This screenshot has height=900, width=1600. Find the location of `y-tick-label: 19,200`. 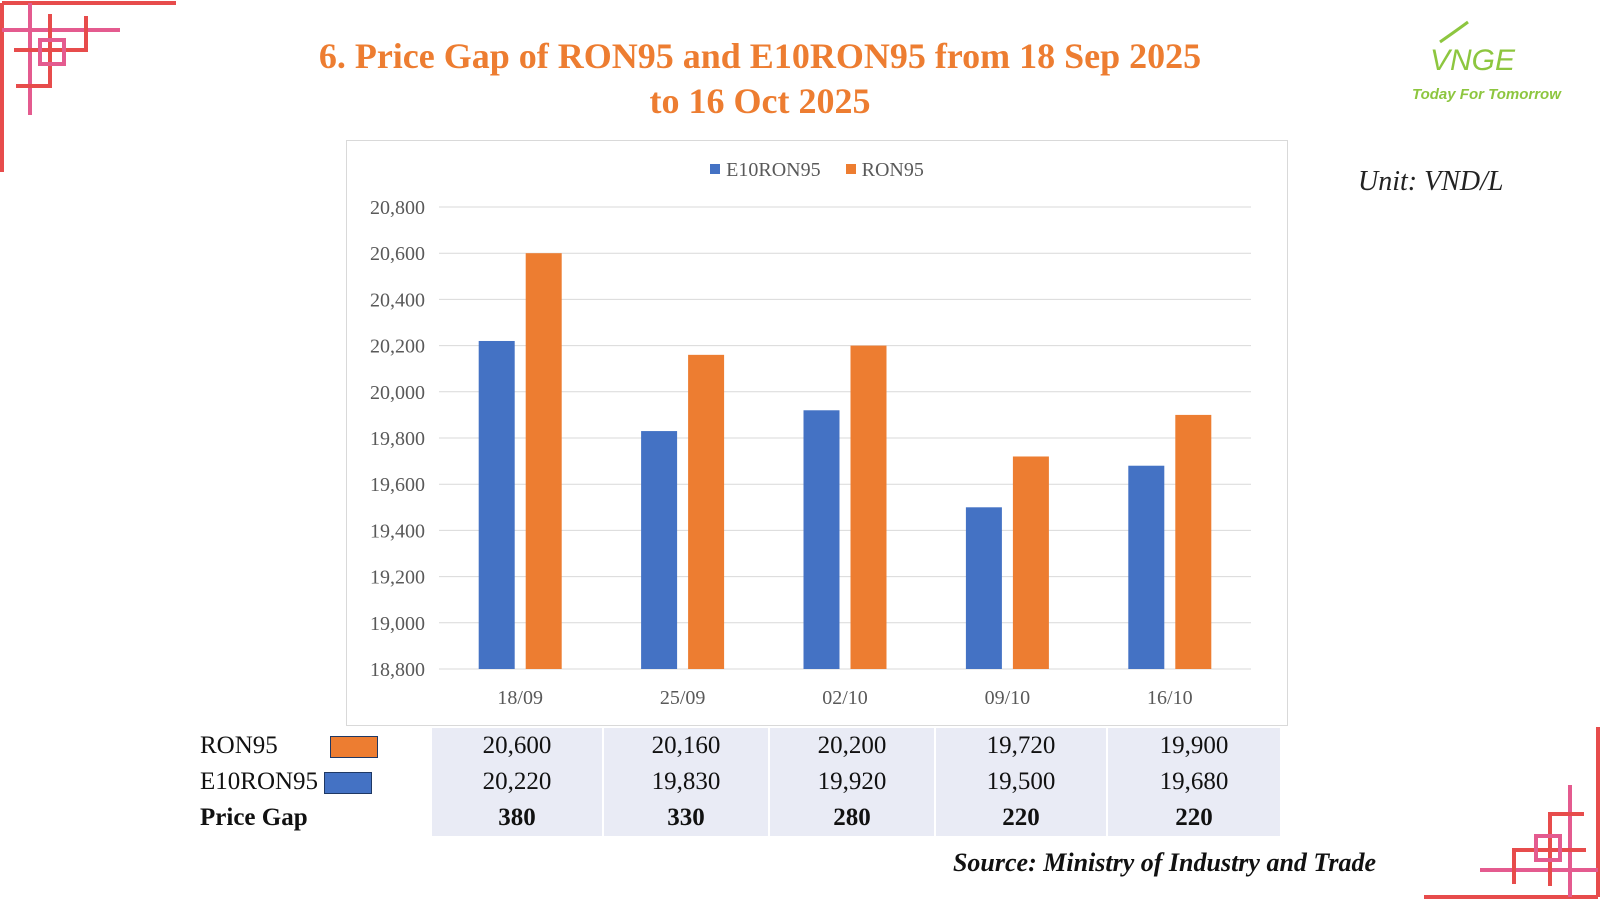

y-tick-label: 19,200 is located at coordinates (397, 578).